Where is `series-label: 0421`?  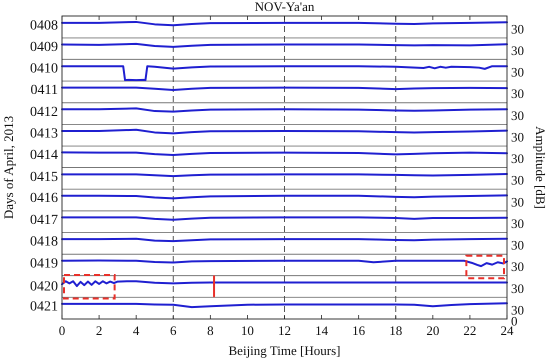 series-label: 0421 is located at coordinates (44, 306).